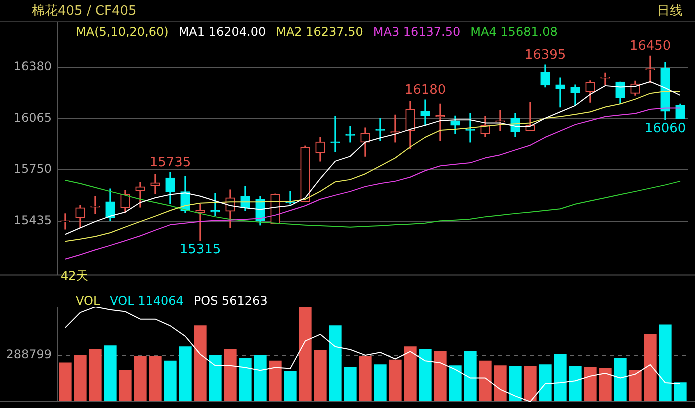 The width and height of the screenshot is (695, 408). Describe the element at coordinates (33, 67) in the screenshot. I see `y-tick-label: 16380` at that location.